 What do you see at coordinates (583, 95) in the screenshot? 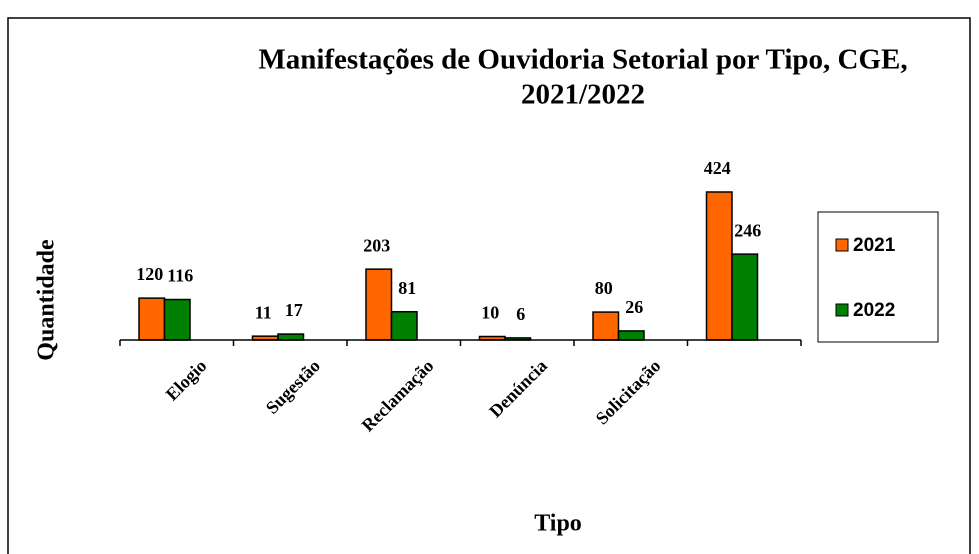
I see `chart-title: 2021/2022` at bounding box center [583, 95].